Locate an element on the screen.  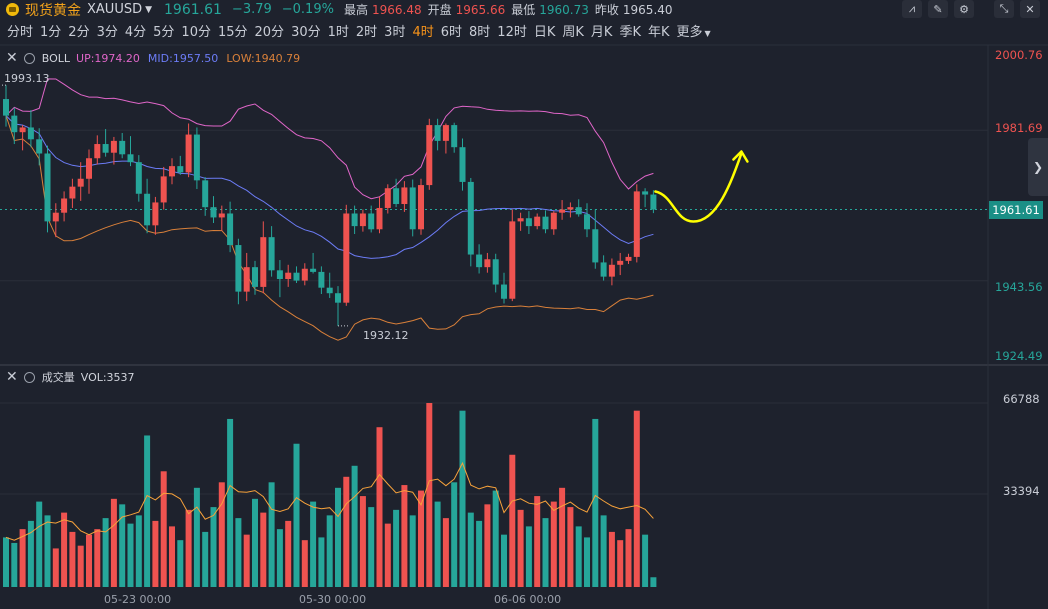
open-value: 1965.66 is located at coordinates (480, 9).